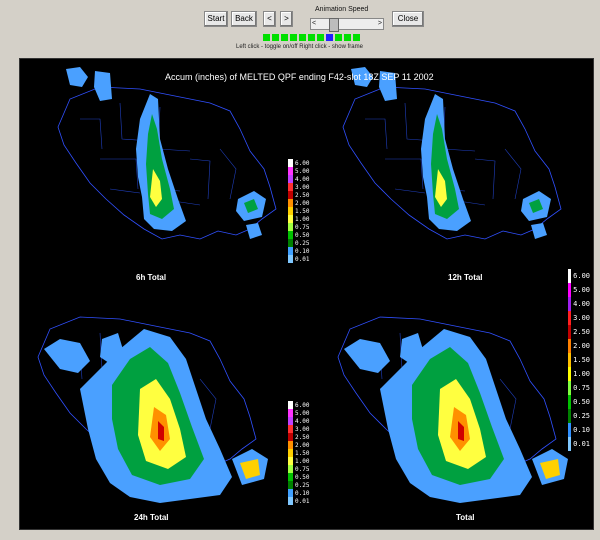 This screenshot has height=540, width=600. Describe the element at coordinates (581, 346) in the screenshot. I see `legend-value: 2.00` at that location.